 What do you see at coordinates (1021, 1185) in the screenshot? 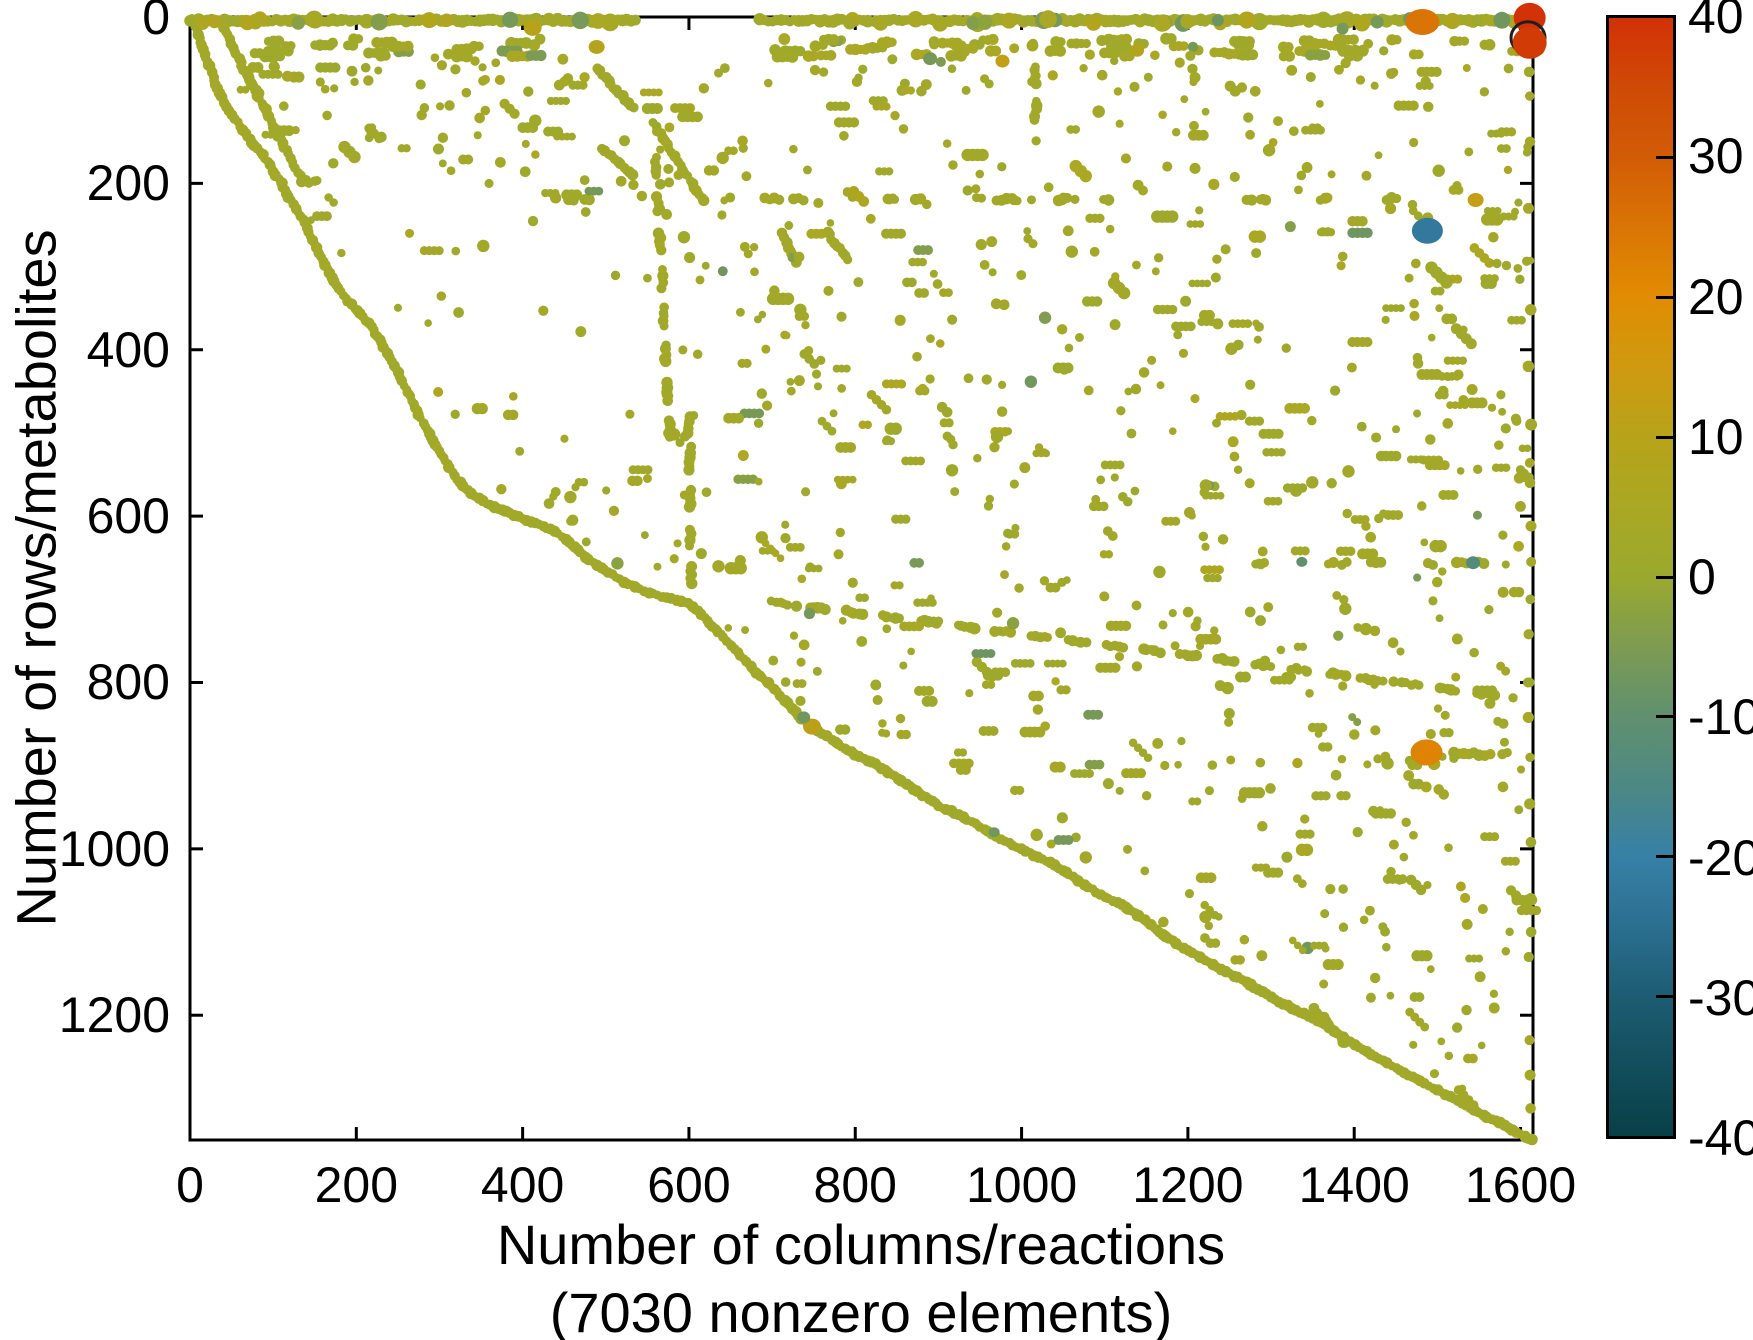
I see `x-tick-label: 1000` at bounding box center [1021, 1185].